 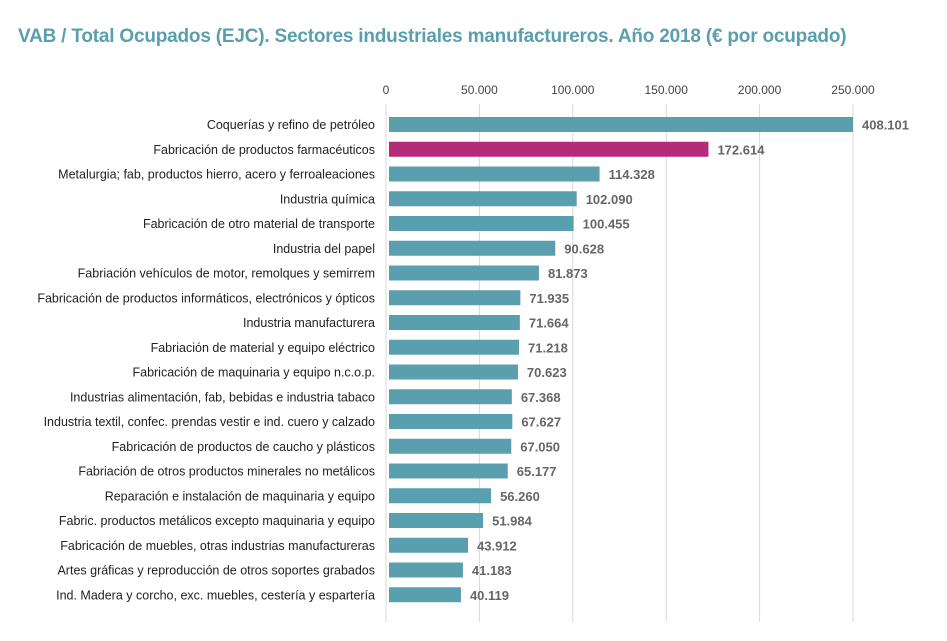 What do you see at coordinates (549, 298) in the screenshot?
I see `value-label: 71.935` at bounding box center [549, 298].